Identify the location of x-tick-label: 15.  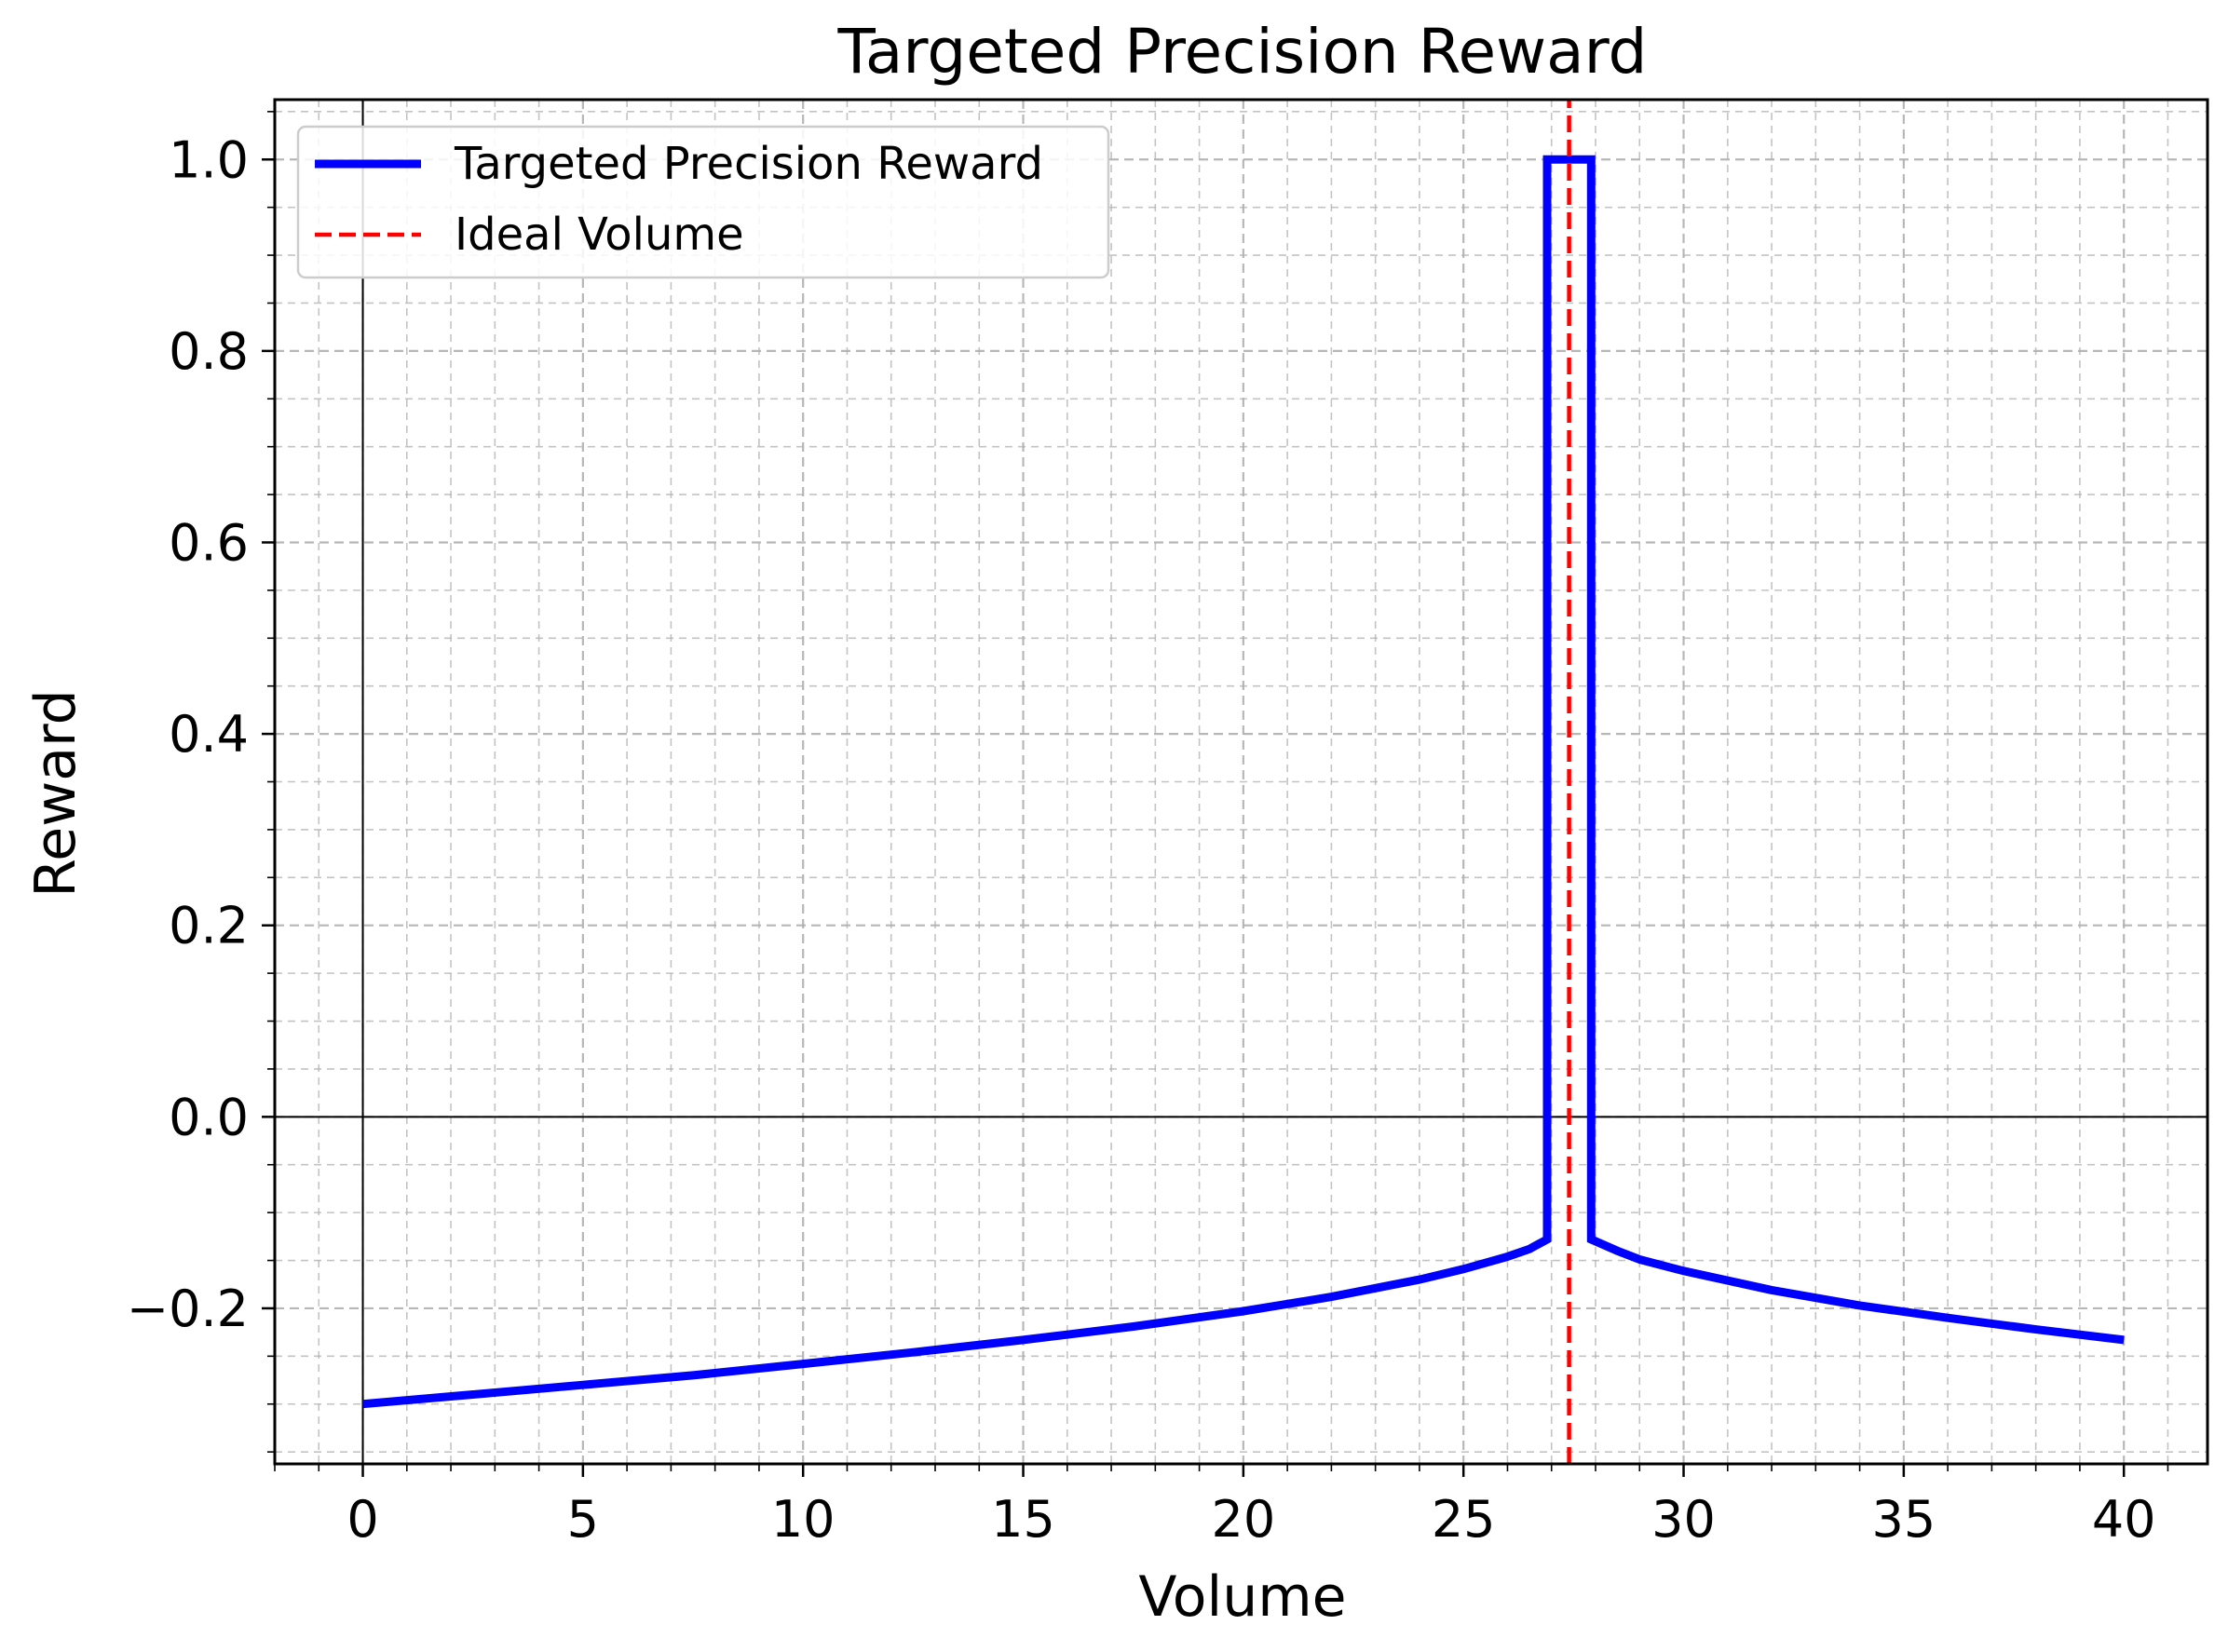
(1023, 1519).